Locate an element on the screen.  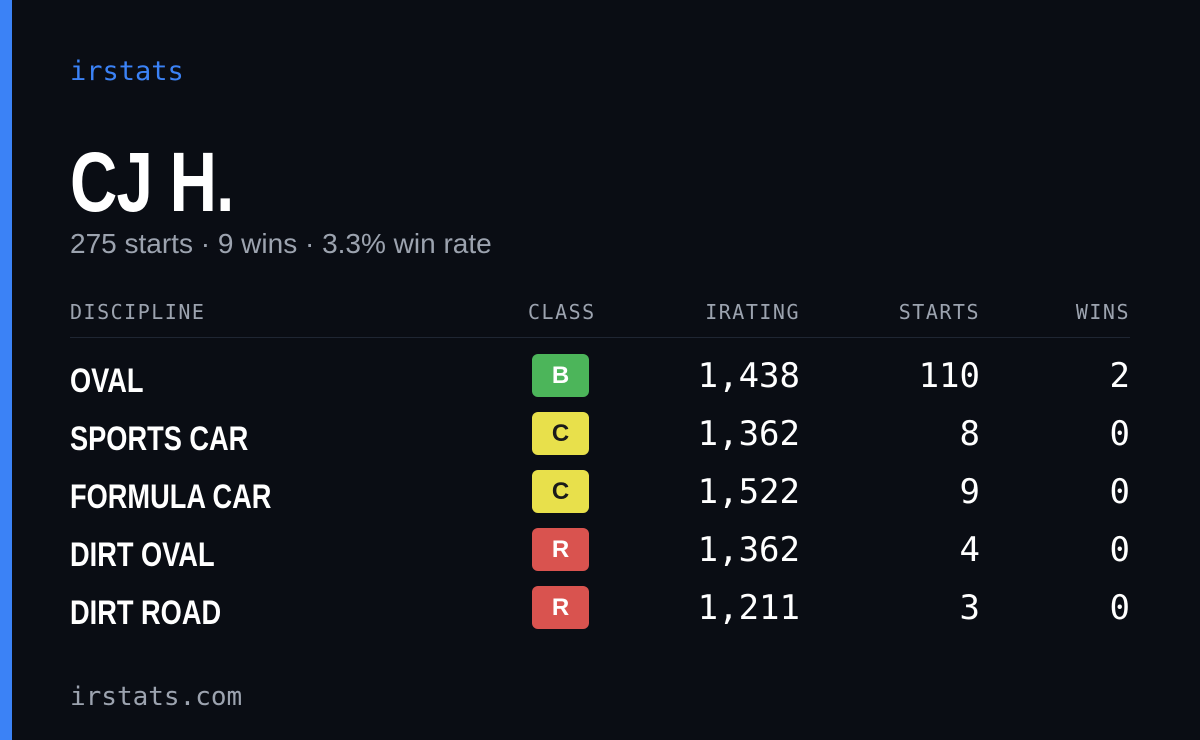
starts: 4 is located at coordinates (969, 550).